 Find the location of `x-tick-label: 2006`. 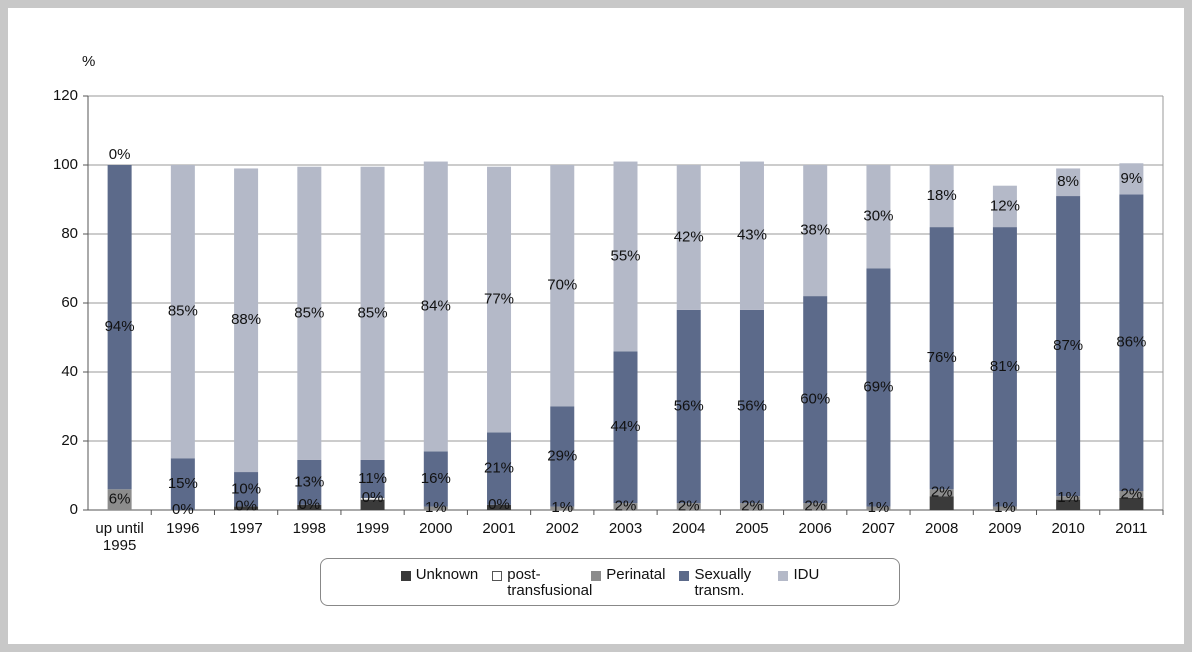

x-tick-label: 2006 is located at coordinates (815, 528).